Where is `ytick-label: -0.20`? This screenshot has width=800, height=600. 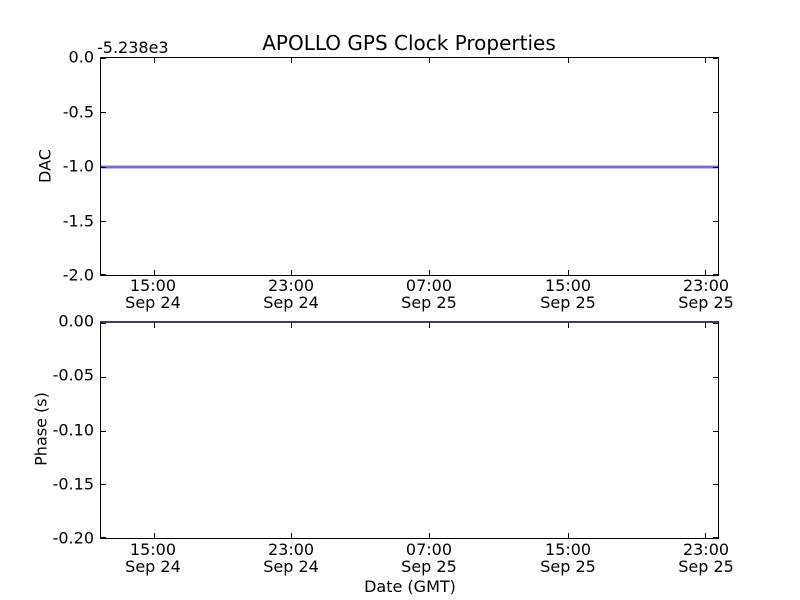 ytick-label: -0.20 is located at coordinates (73, 538).